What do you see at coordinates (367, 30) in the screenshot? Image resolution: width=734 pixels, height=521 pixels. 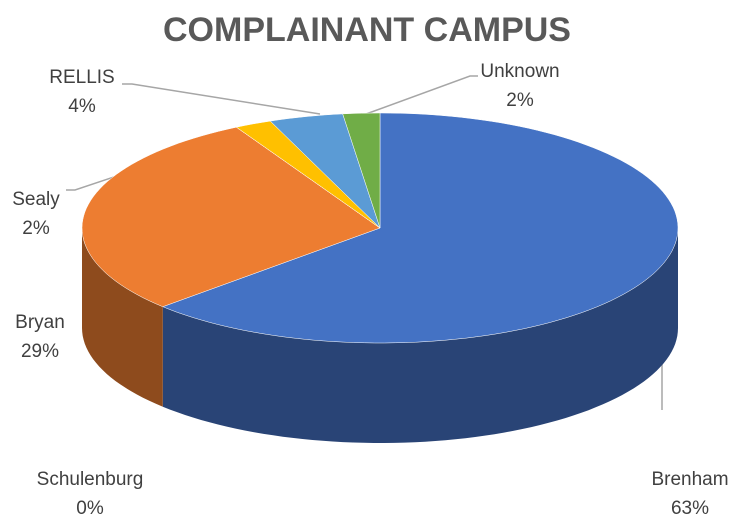 I see `chart-title: COMPLAINANT CAMPUS` at bounding box center [367, 30].